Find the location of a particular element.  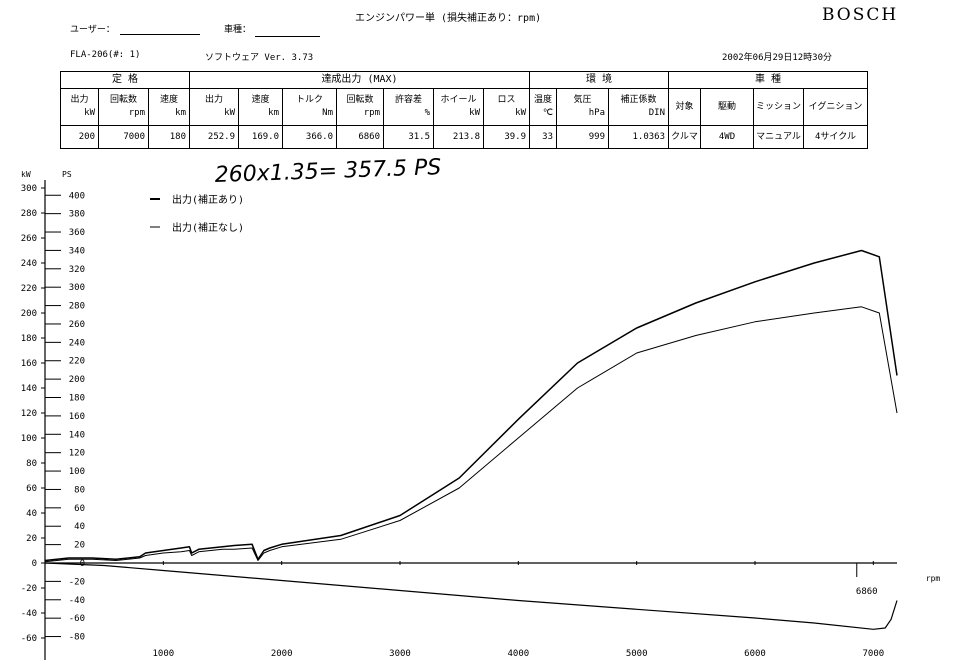

spec-column-header: 補正係数 DIN is located at coordinates (638, 107).